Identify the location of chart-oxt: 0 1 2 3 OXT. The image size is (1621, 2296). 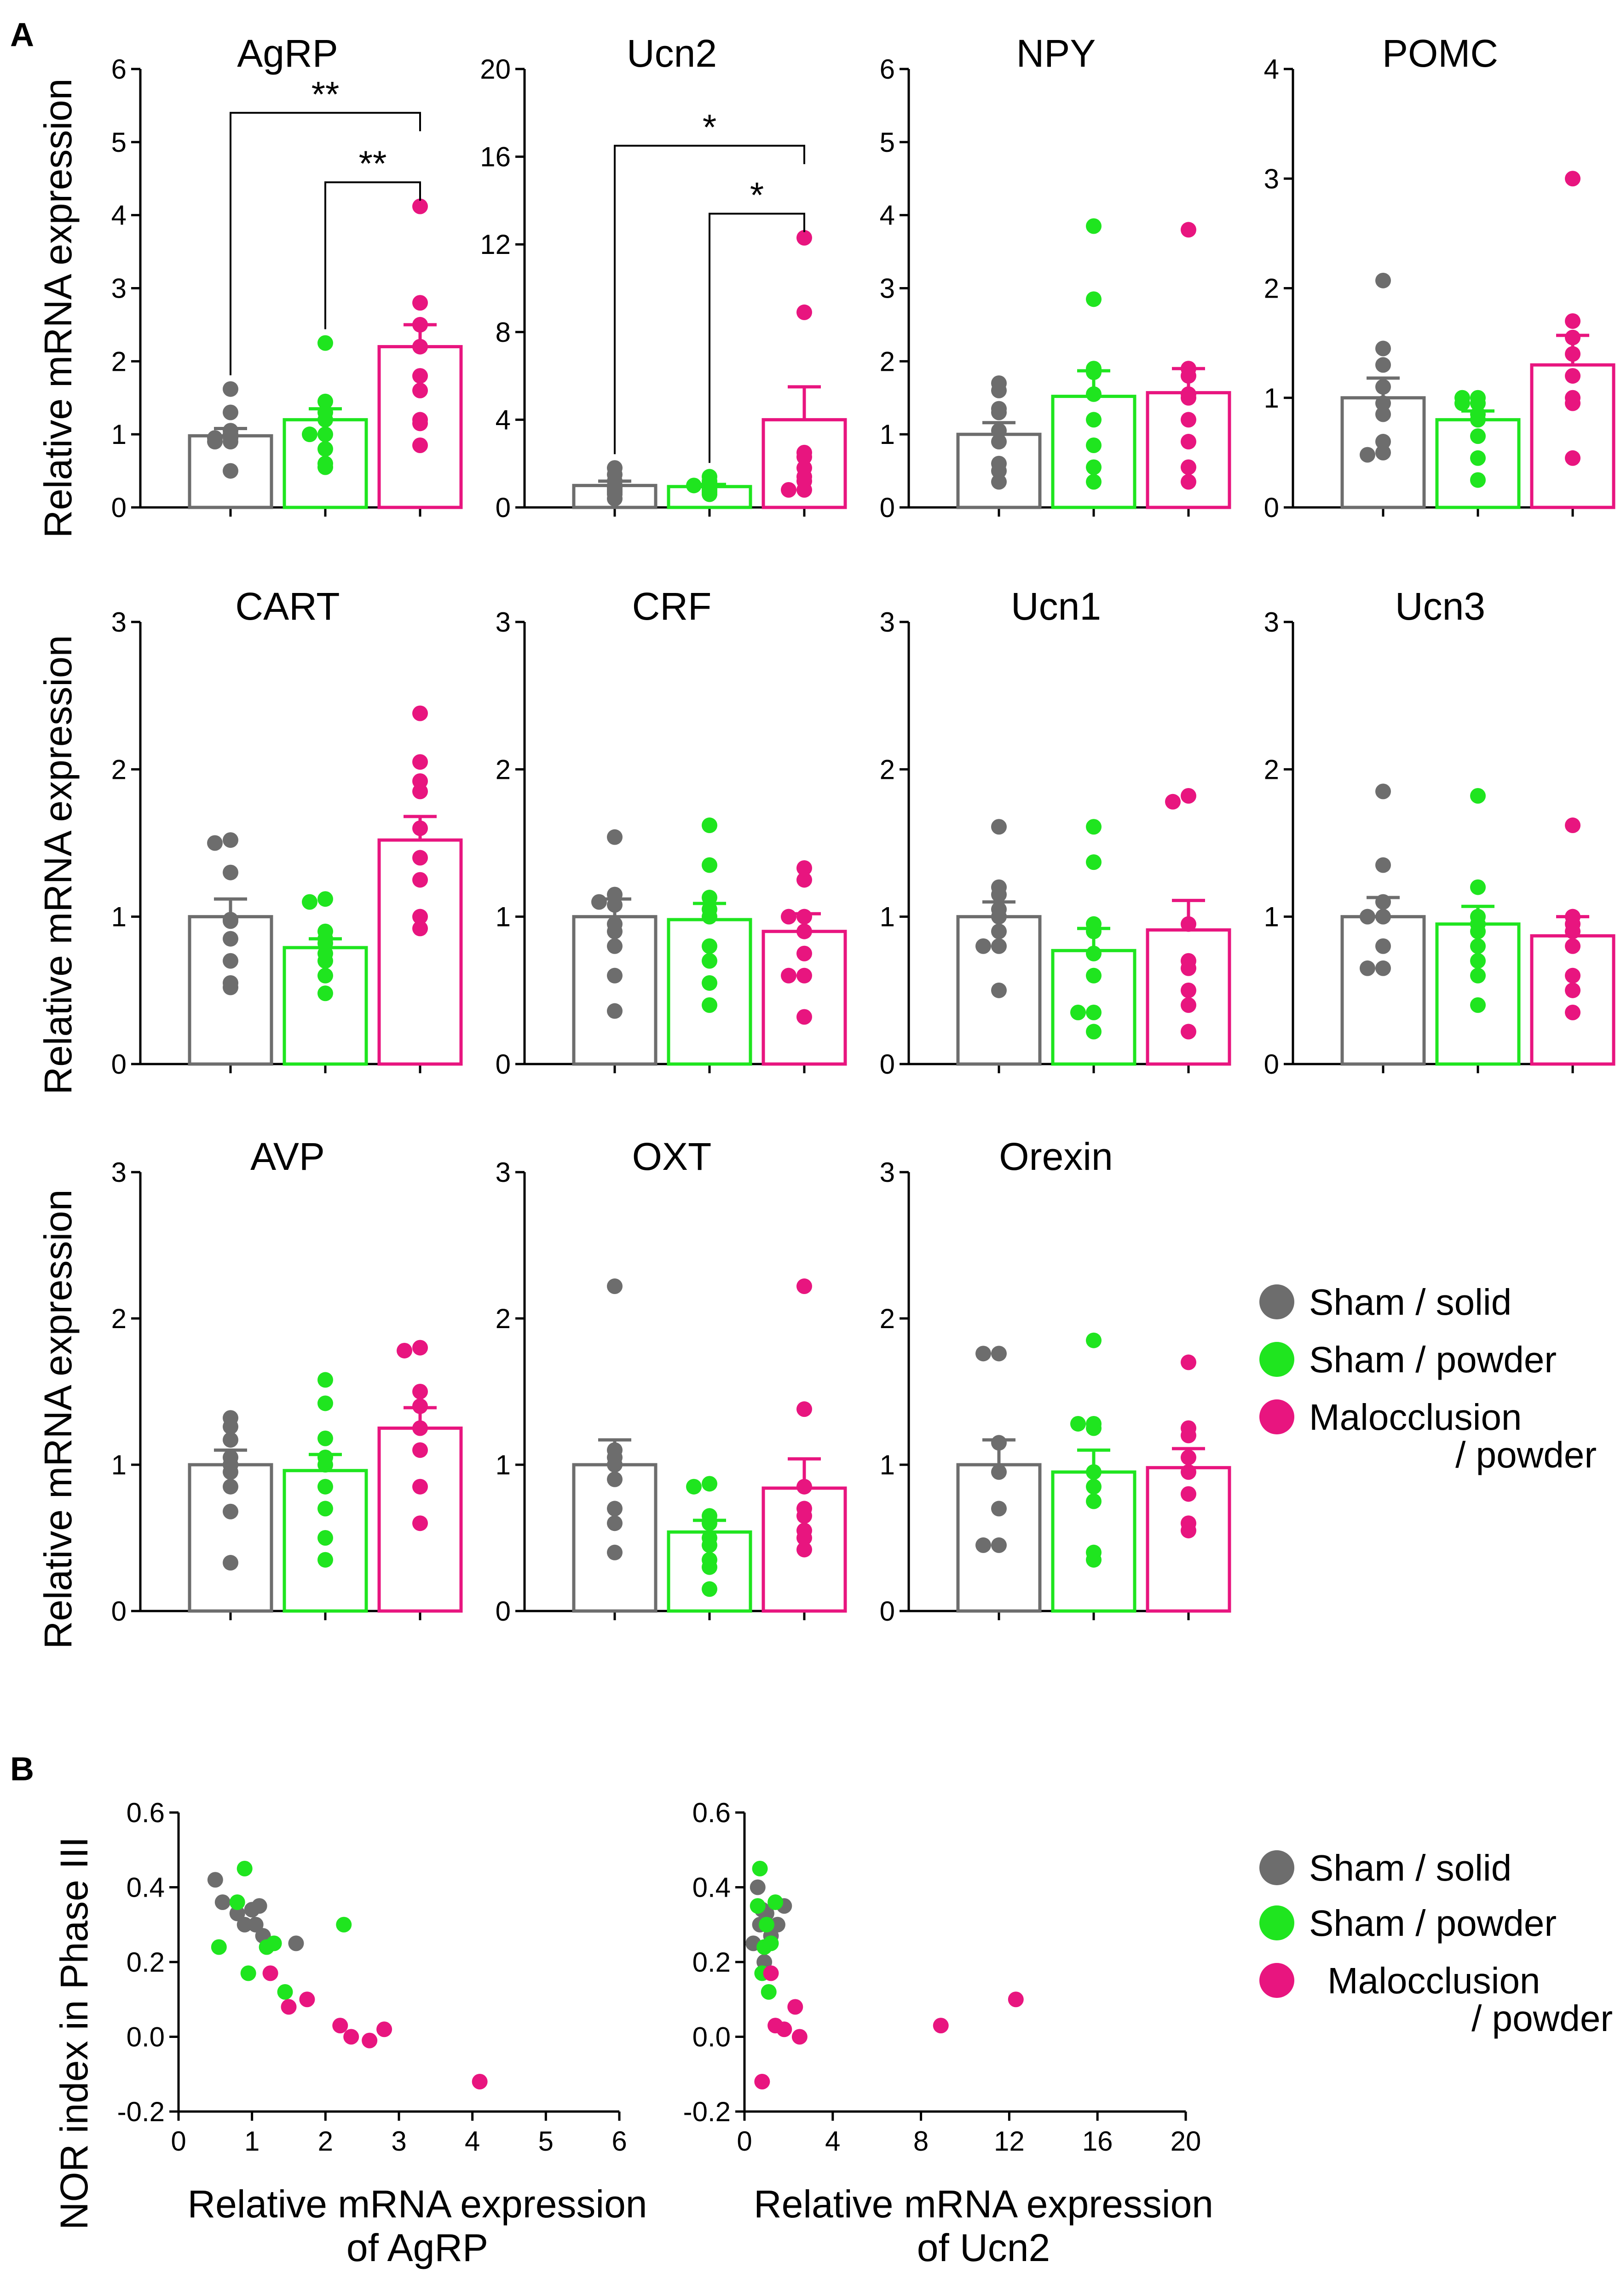
(671, 1381).